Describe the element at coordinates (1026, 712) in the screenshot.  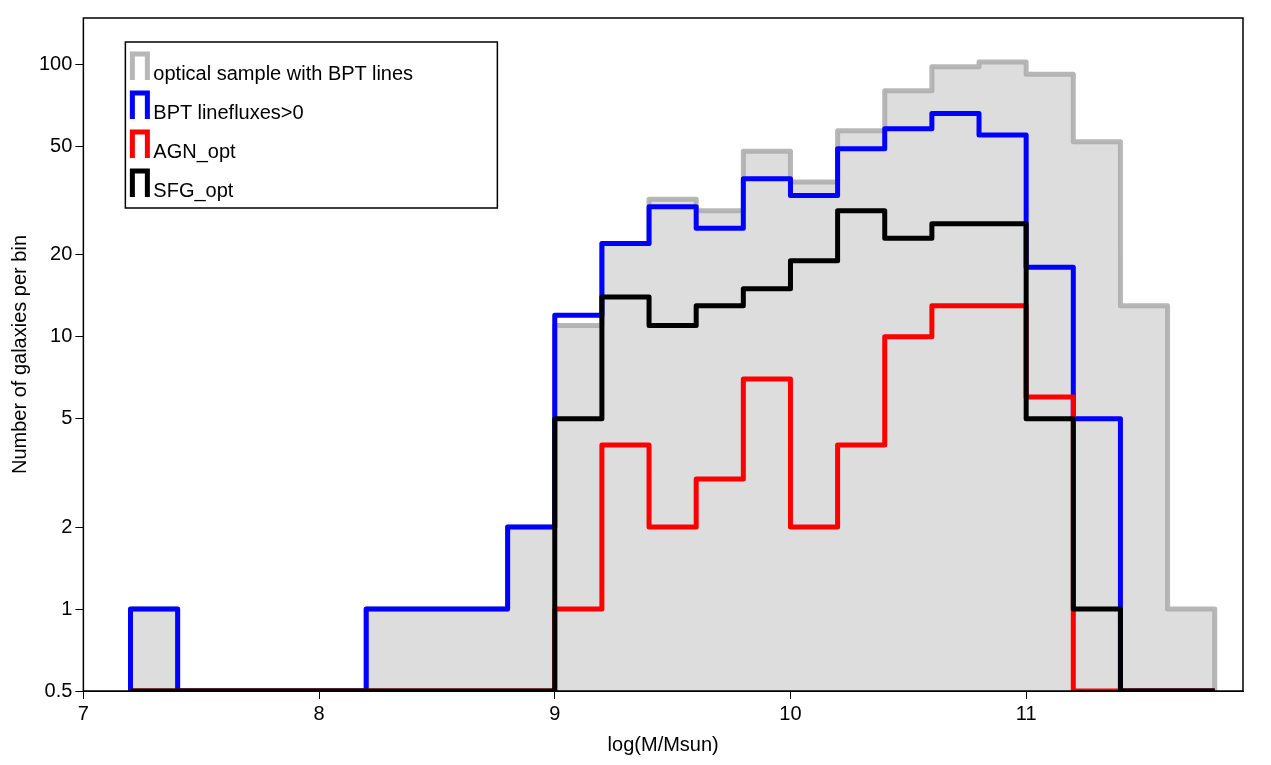
I see `x-tick-label: 11` at that location.